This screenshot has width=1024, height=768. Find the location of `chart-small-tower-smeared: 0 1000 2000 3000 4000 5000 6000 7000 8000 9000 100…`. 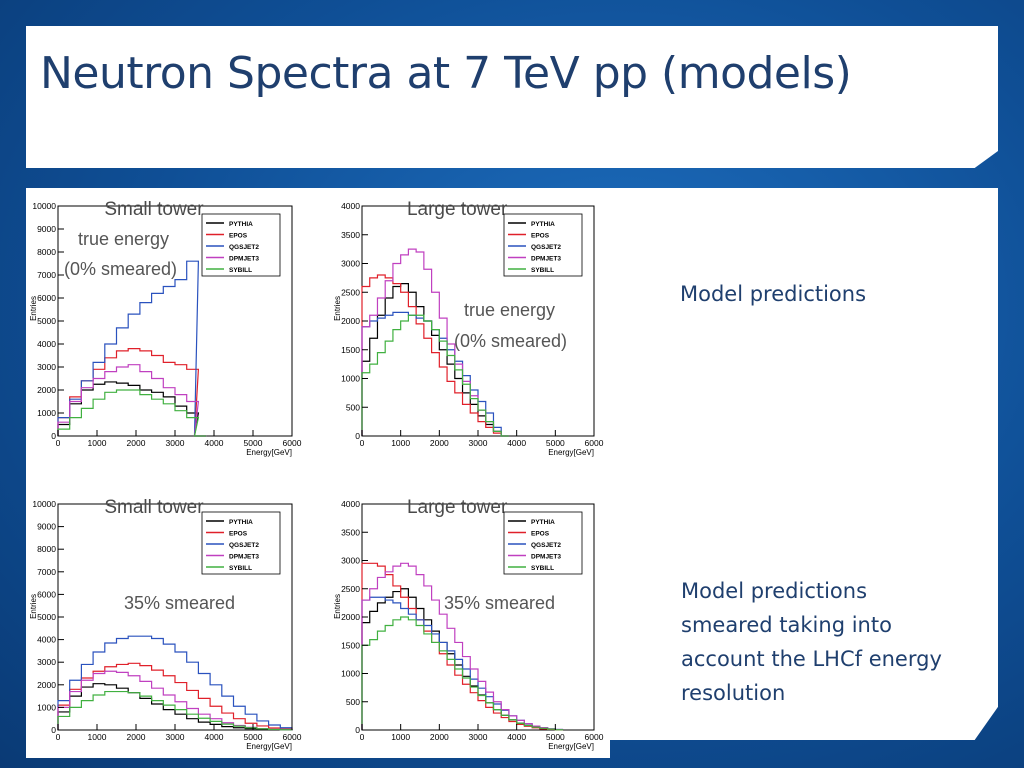

chart-small-tower-smeared: 0 1000 2000 3000 4000 5000 6000 7000 8000 9000 100… is located at coordinates (165, 624).